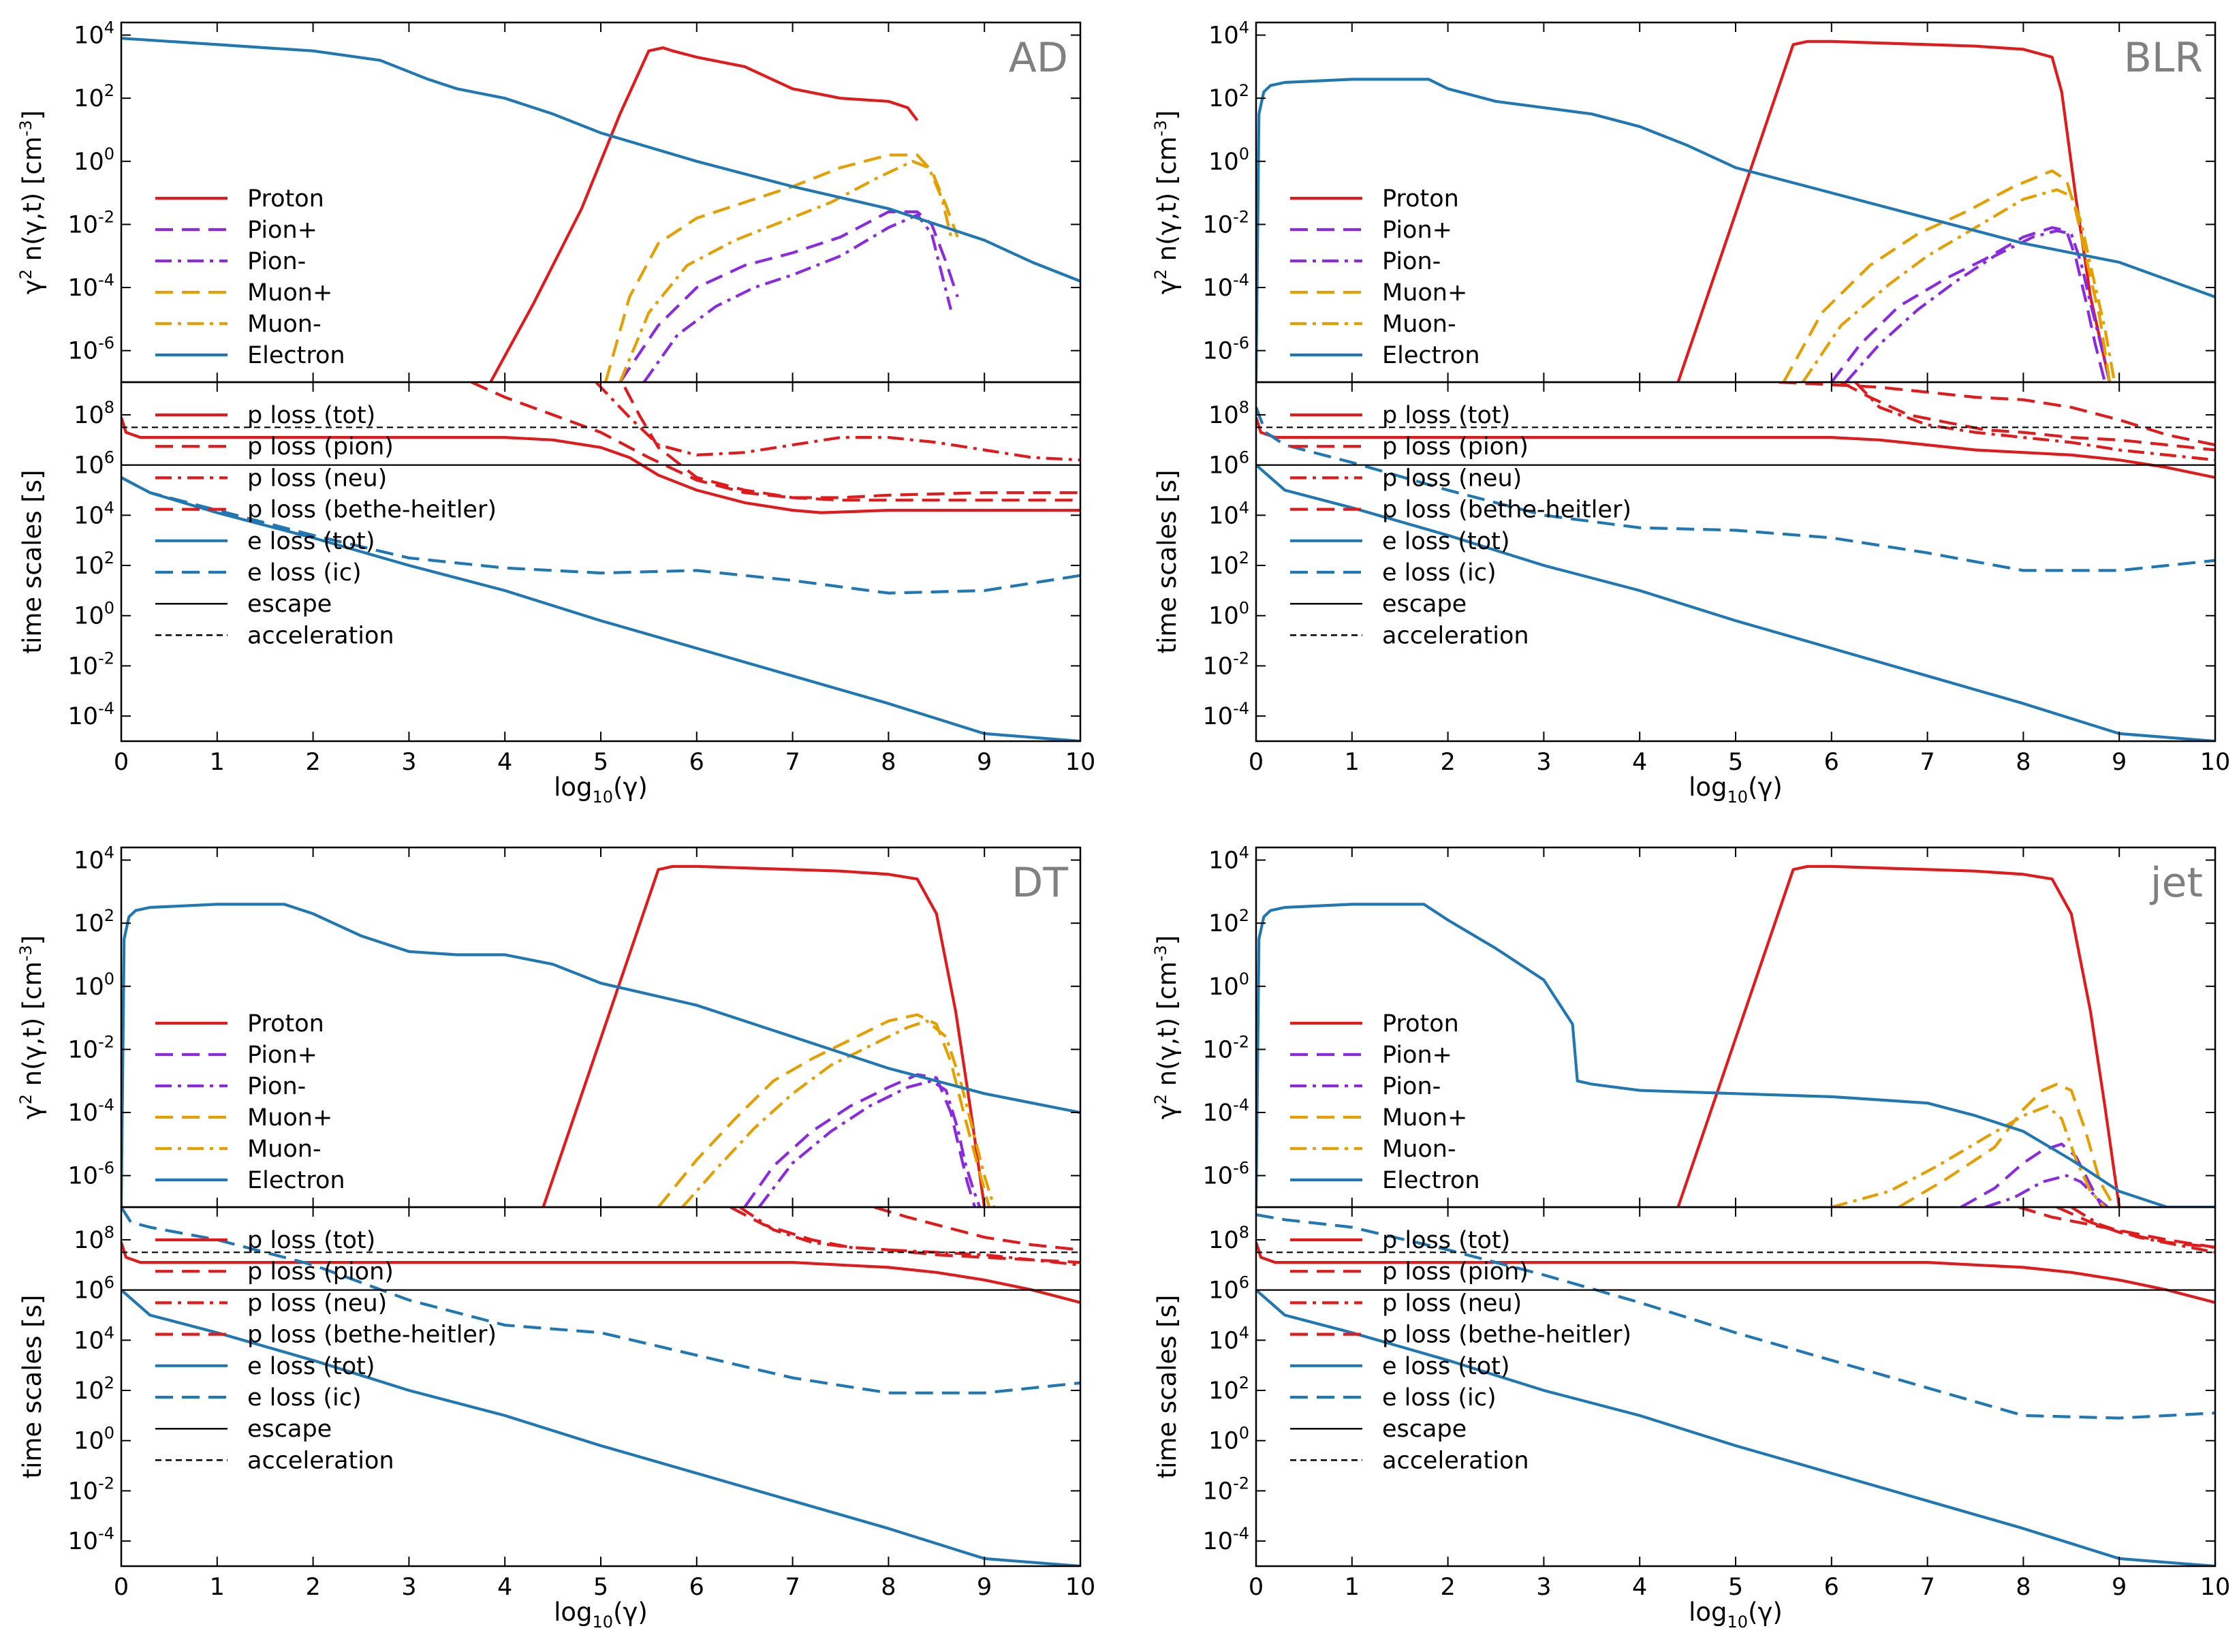 The height and width of the screenshot is (1652, 2239). I want to click on y-tick-label: 10⁻⁶, so click(1226, 1174).